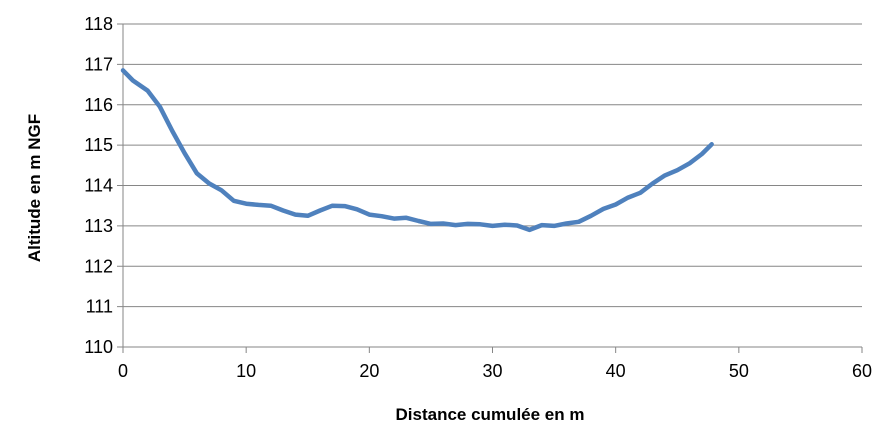 This screenshot has height=435, width=875. What do you see at coordinates (98, 64) in the screenshot?
I see `y-tick-label: 117` at bounding box center [98, 64].